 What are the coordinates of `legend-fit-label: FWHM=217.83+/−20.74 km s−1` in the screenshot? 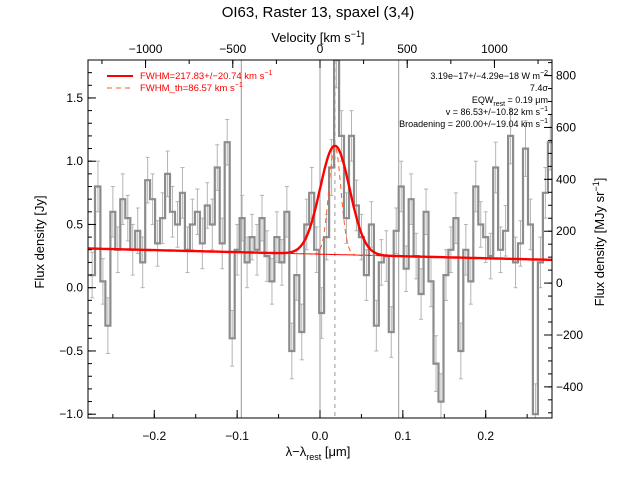 It's located at (206, 76).